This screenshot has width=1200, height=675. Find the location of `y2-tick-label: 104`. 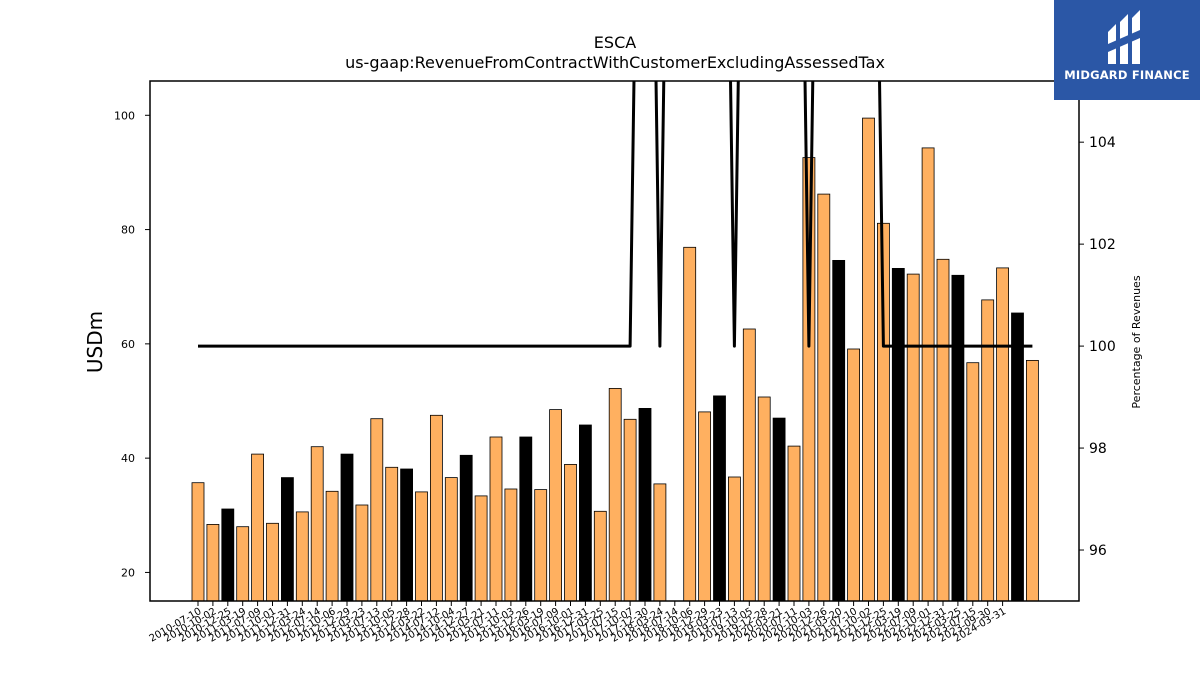

y2-tick-label: 104 is located at coordinates (1102, 143).